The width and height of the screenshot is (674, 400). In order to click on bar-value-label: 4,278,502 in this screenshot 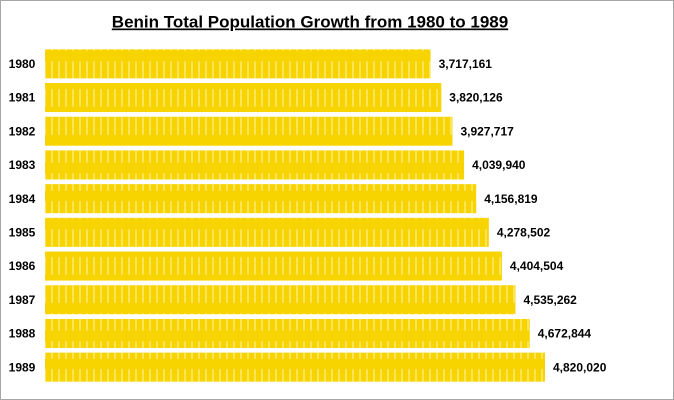, I will do `click(524, 233)`.